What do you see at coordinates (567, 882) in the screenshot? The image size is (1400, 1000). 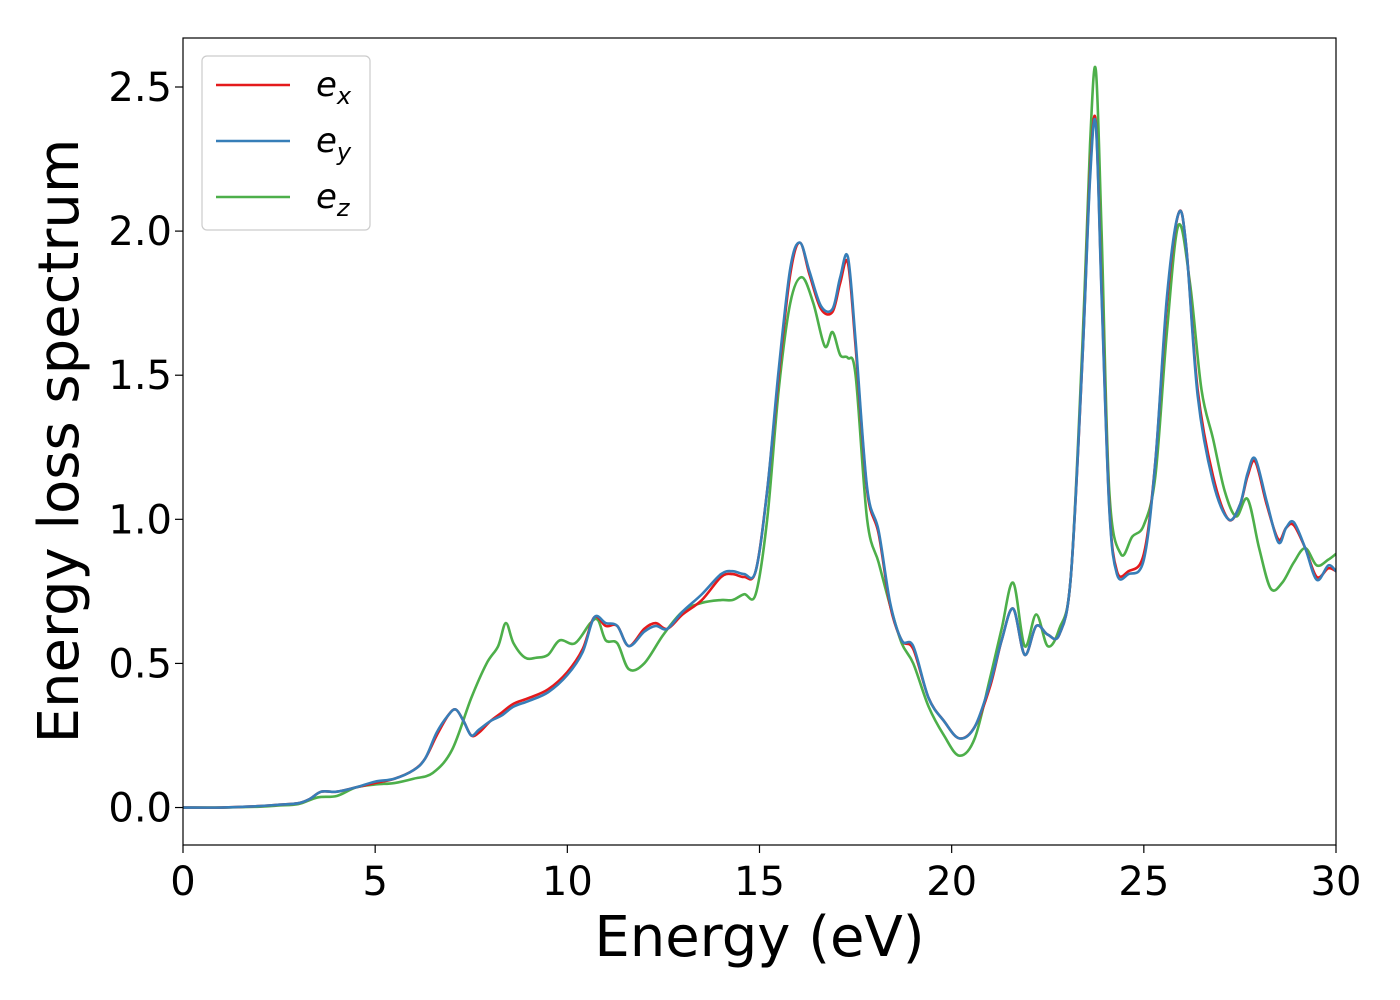 I see `x-tick-label: 10` at bounding box center [567, 882].